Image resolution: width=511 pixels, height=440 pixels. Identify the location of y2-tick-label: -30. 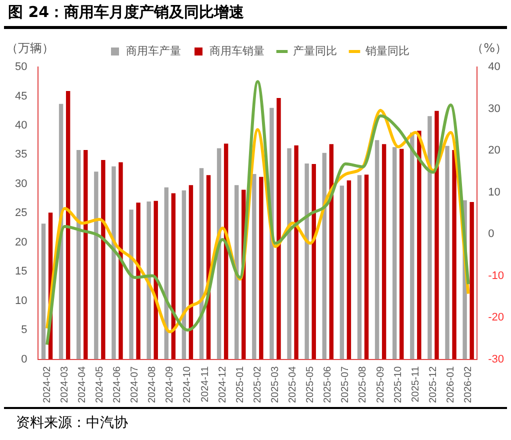
(496, 359).